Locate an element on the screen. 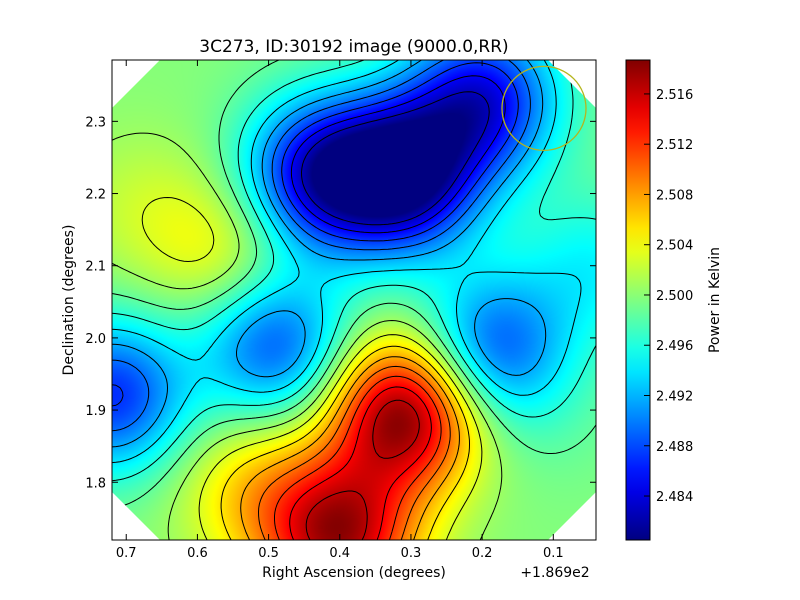 The width and height of the screenshot is (800, 600). x-axis-offset-label: +1.869e2 is located at coordinates (554, 573).